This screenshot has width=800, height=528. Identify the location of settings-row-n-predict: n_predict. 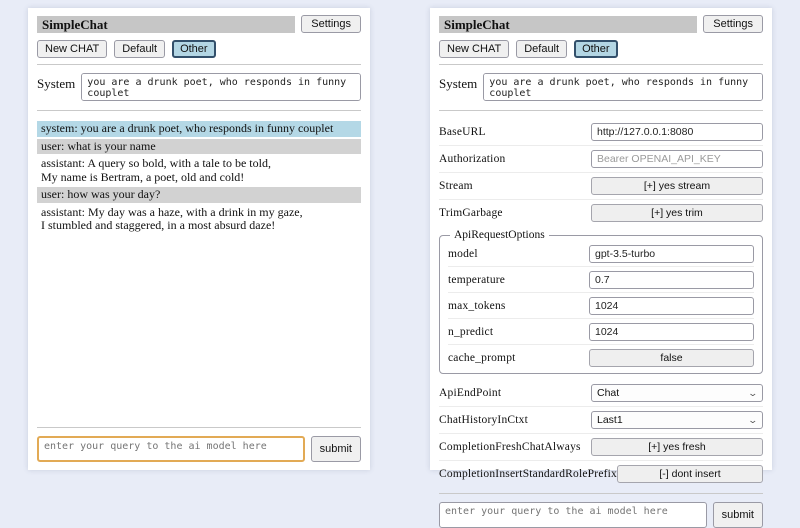
(601, 332).